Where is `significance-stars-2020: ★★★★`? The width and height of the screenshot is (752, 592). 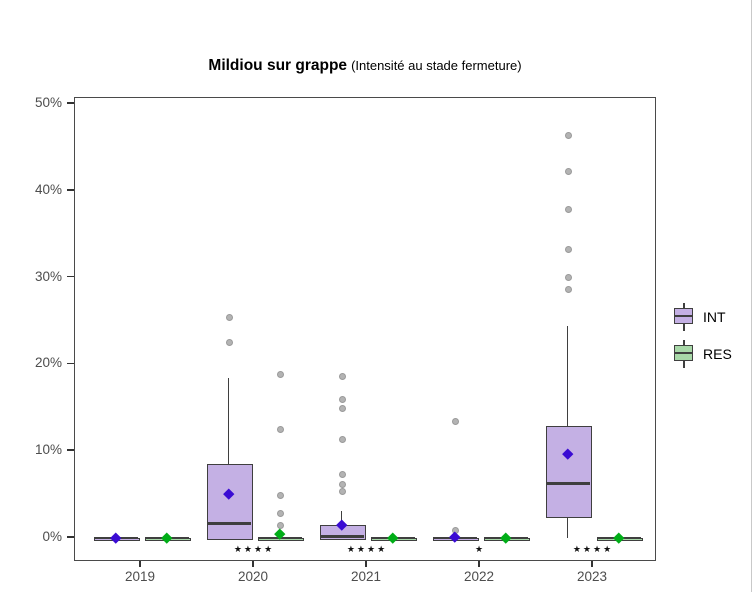 significance-stars-2020: ★★★★ is located at coordinates (254, 549).